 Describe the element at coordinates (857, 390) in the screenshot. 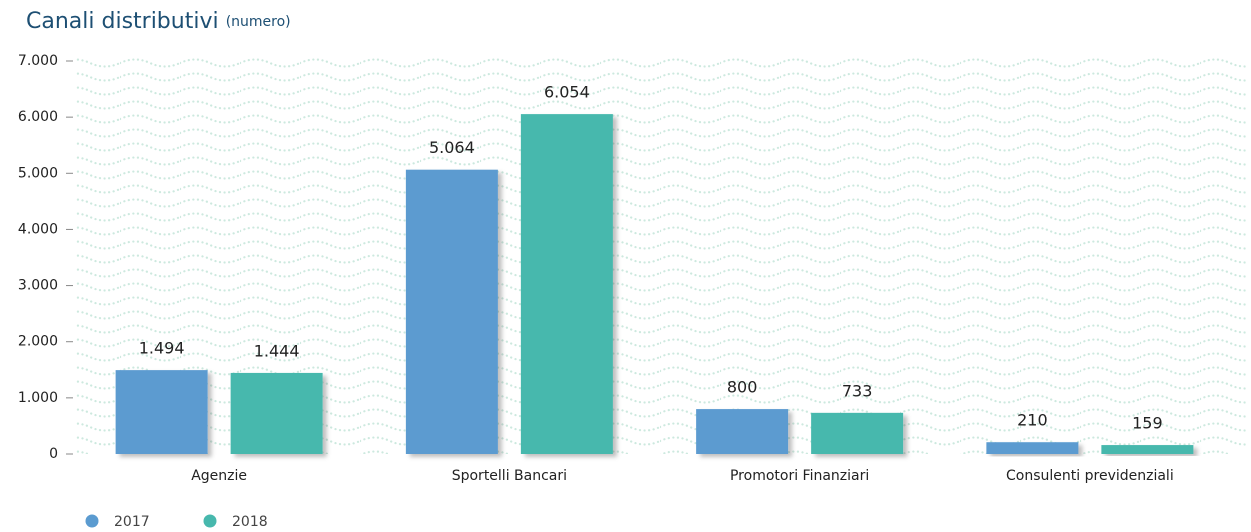

I see `data-label: 733` at that location.